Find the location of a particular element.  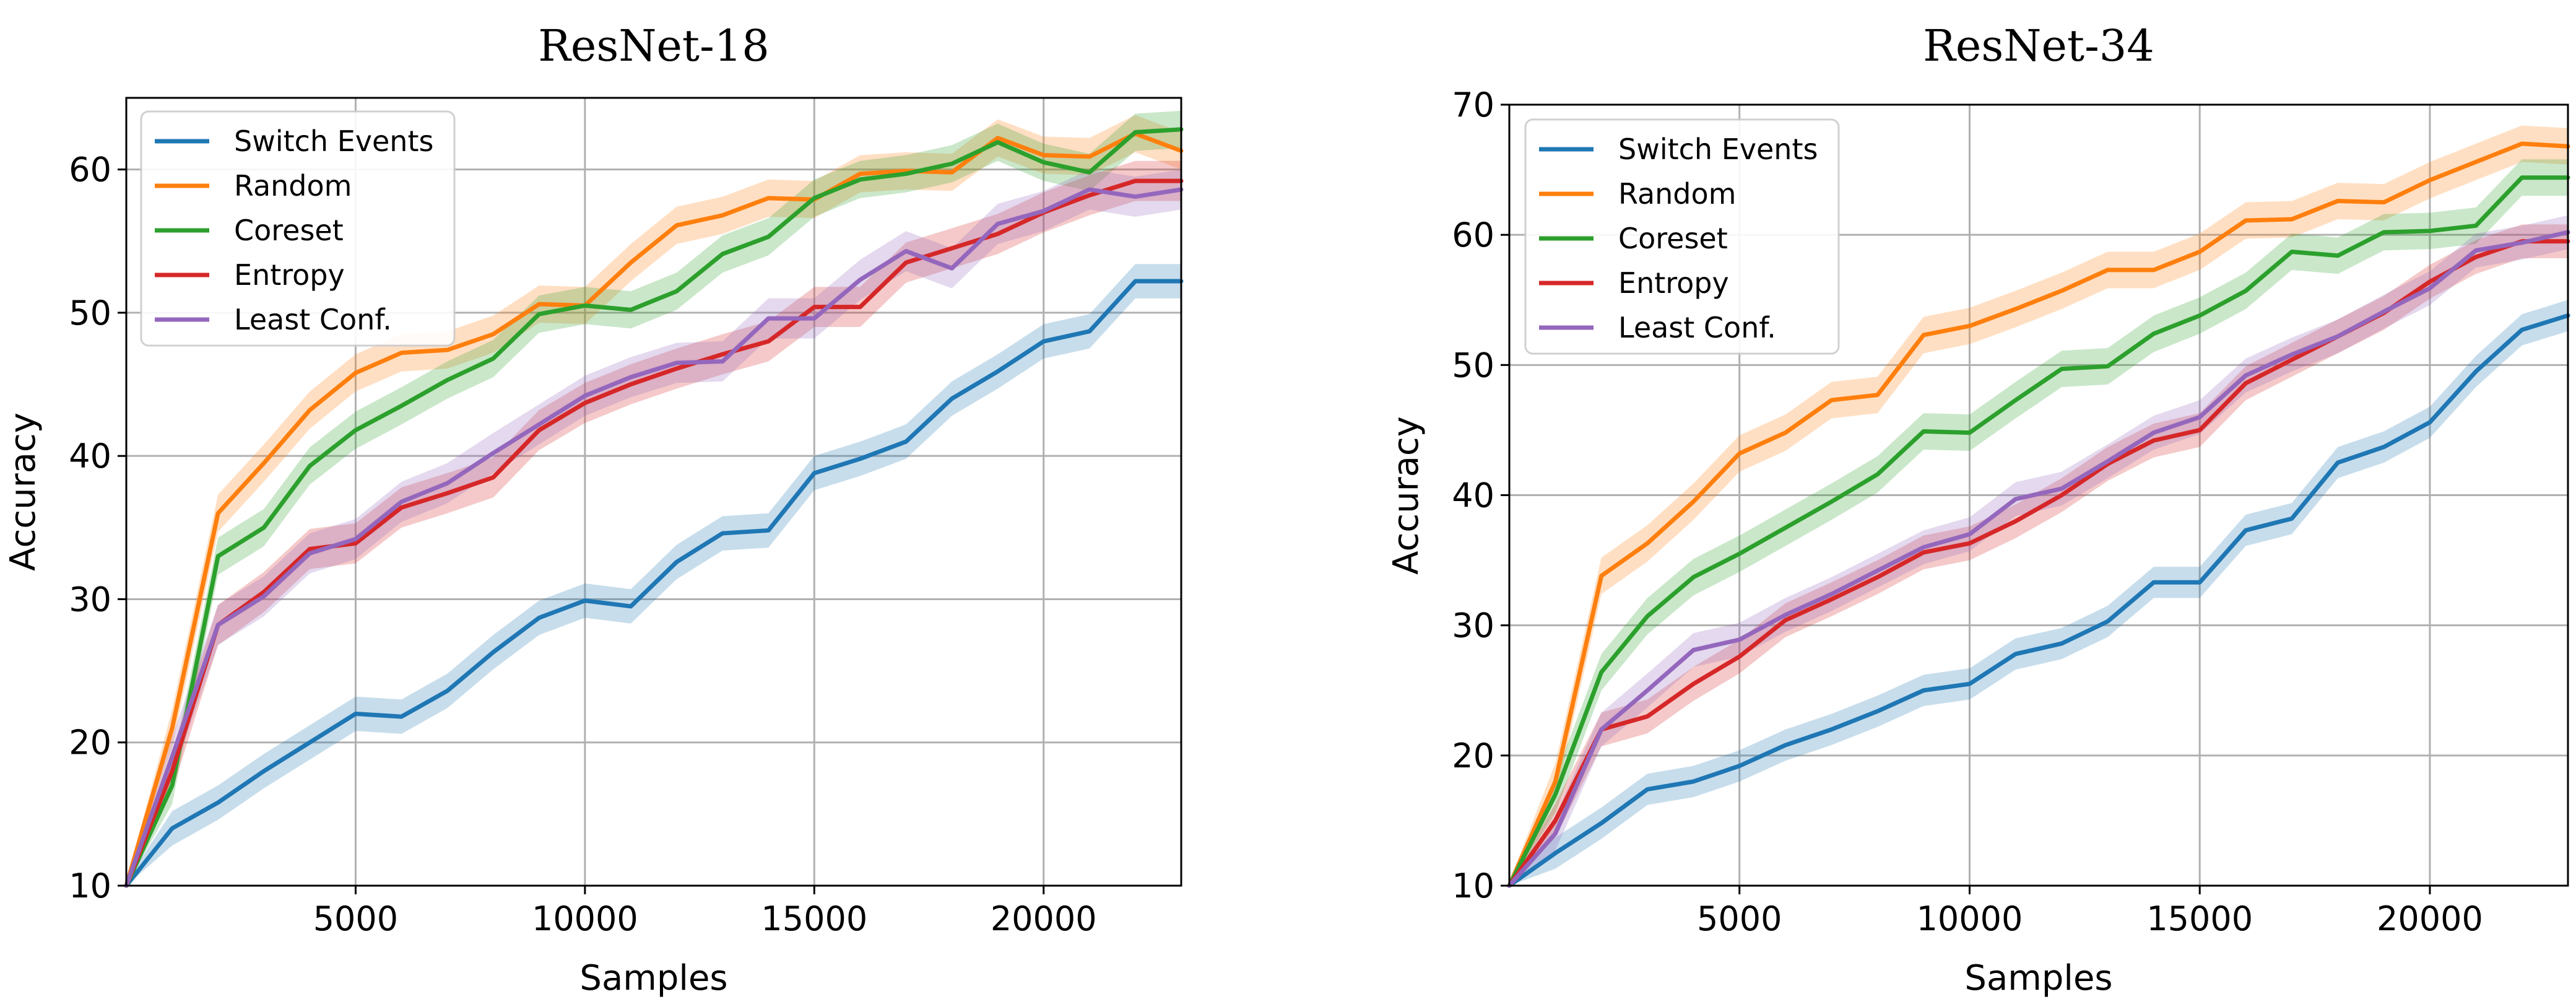

y-ticks: 10 20 30 40 50 60 is located at coordinates (97, 528).